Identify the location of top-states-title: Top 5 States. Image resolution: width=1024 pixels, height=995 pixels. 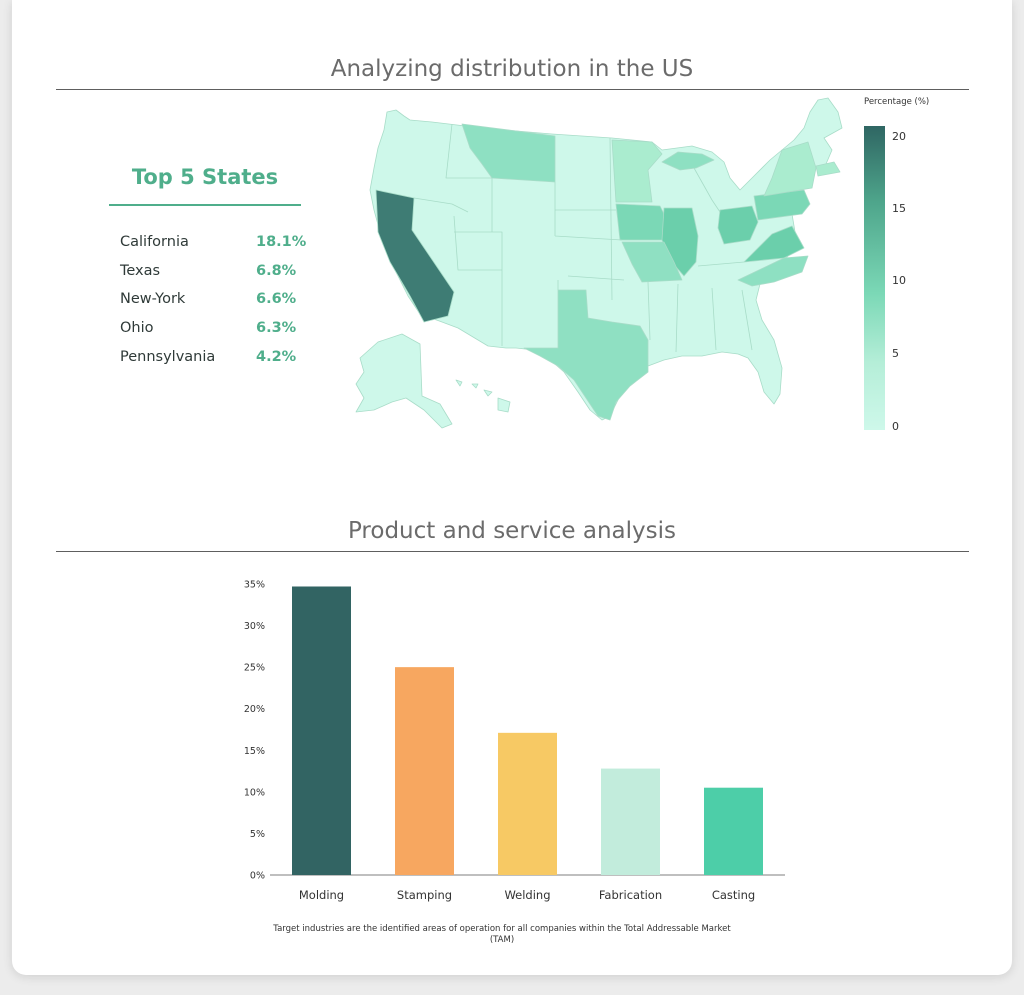
(205, 177).